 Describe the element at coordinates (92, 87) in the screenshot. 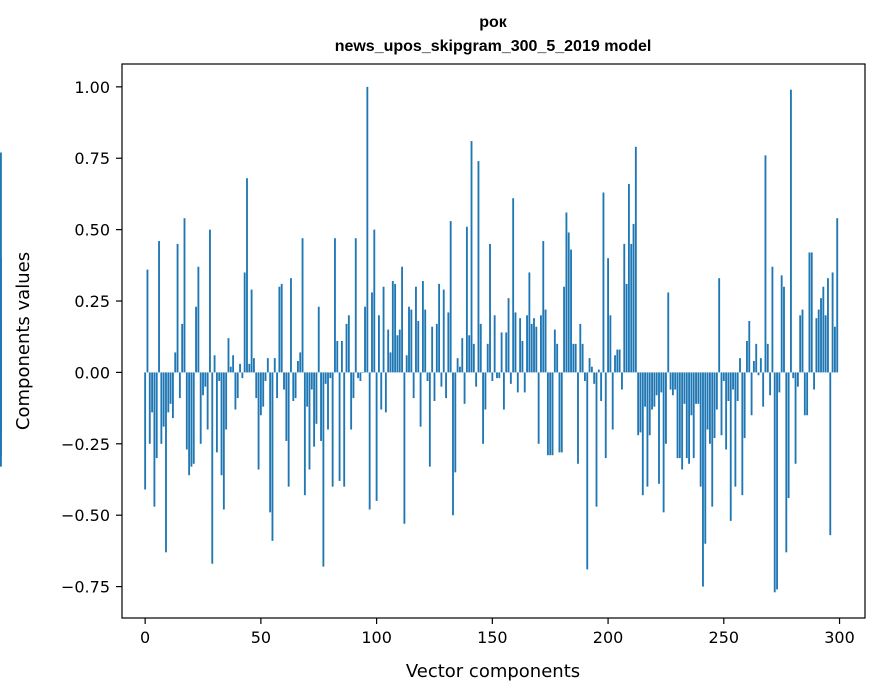

I see `y-tick-label: 1.00` at that location.